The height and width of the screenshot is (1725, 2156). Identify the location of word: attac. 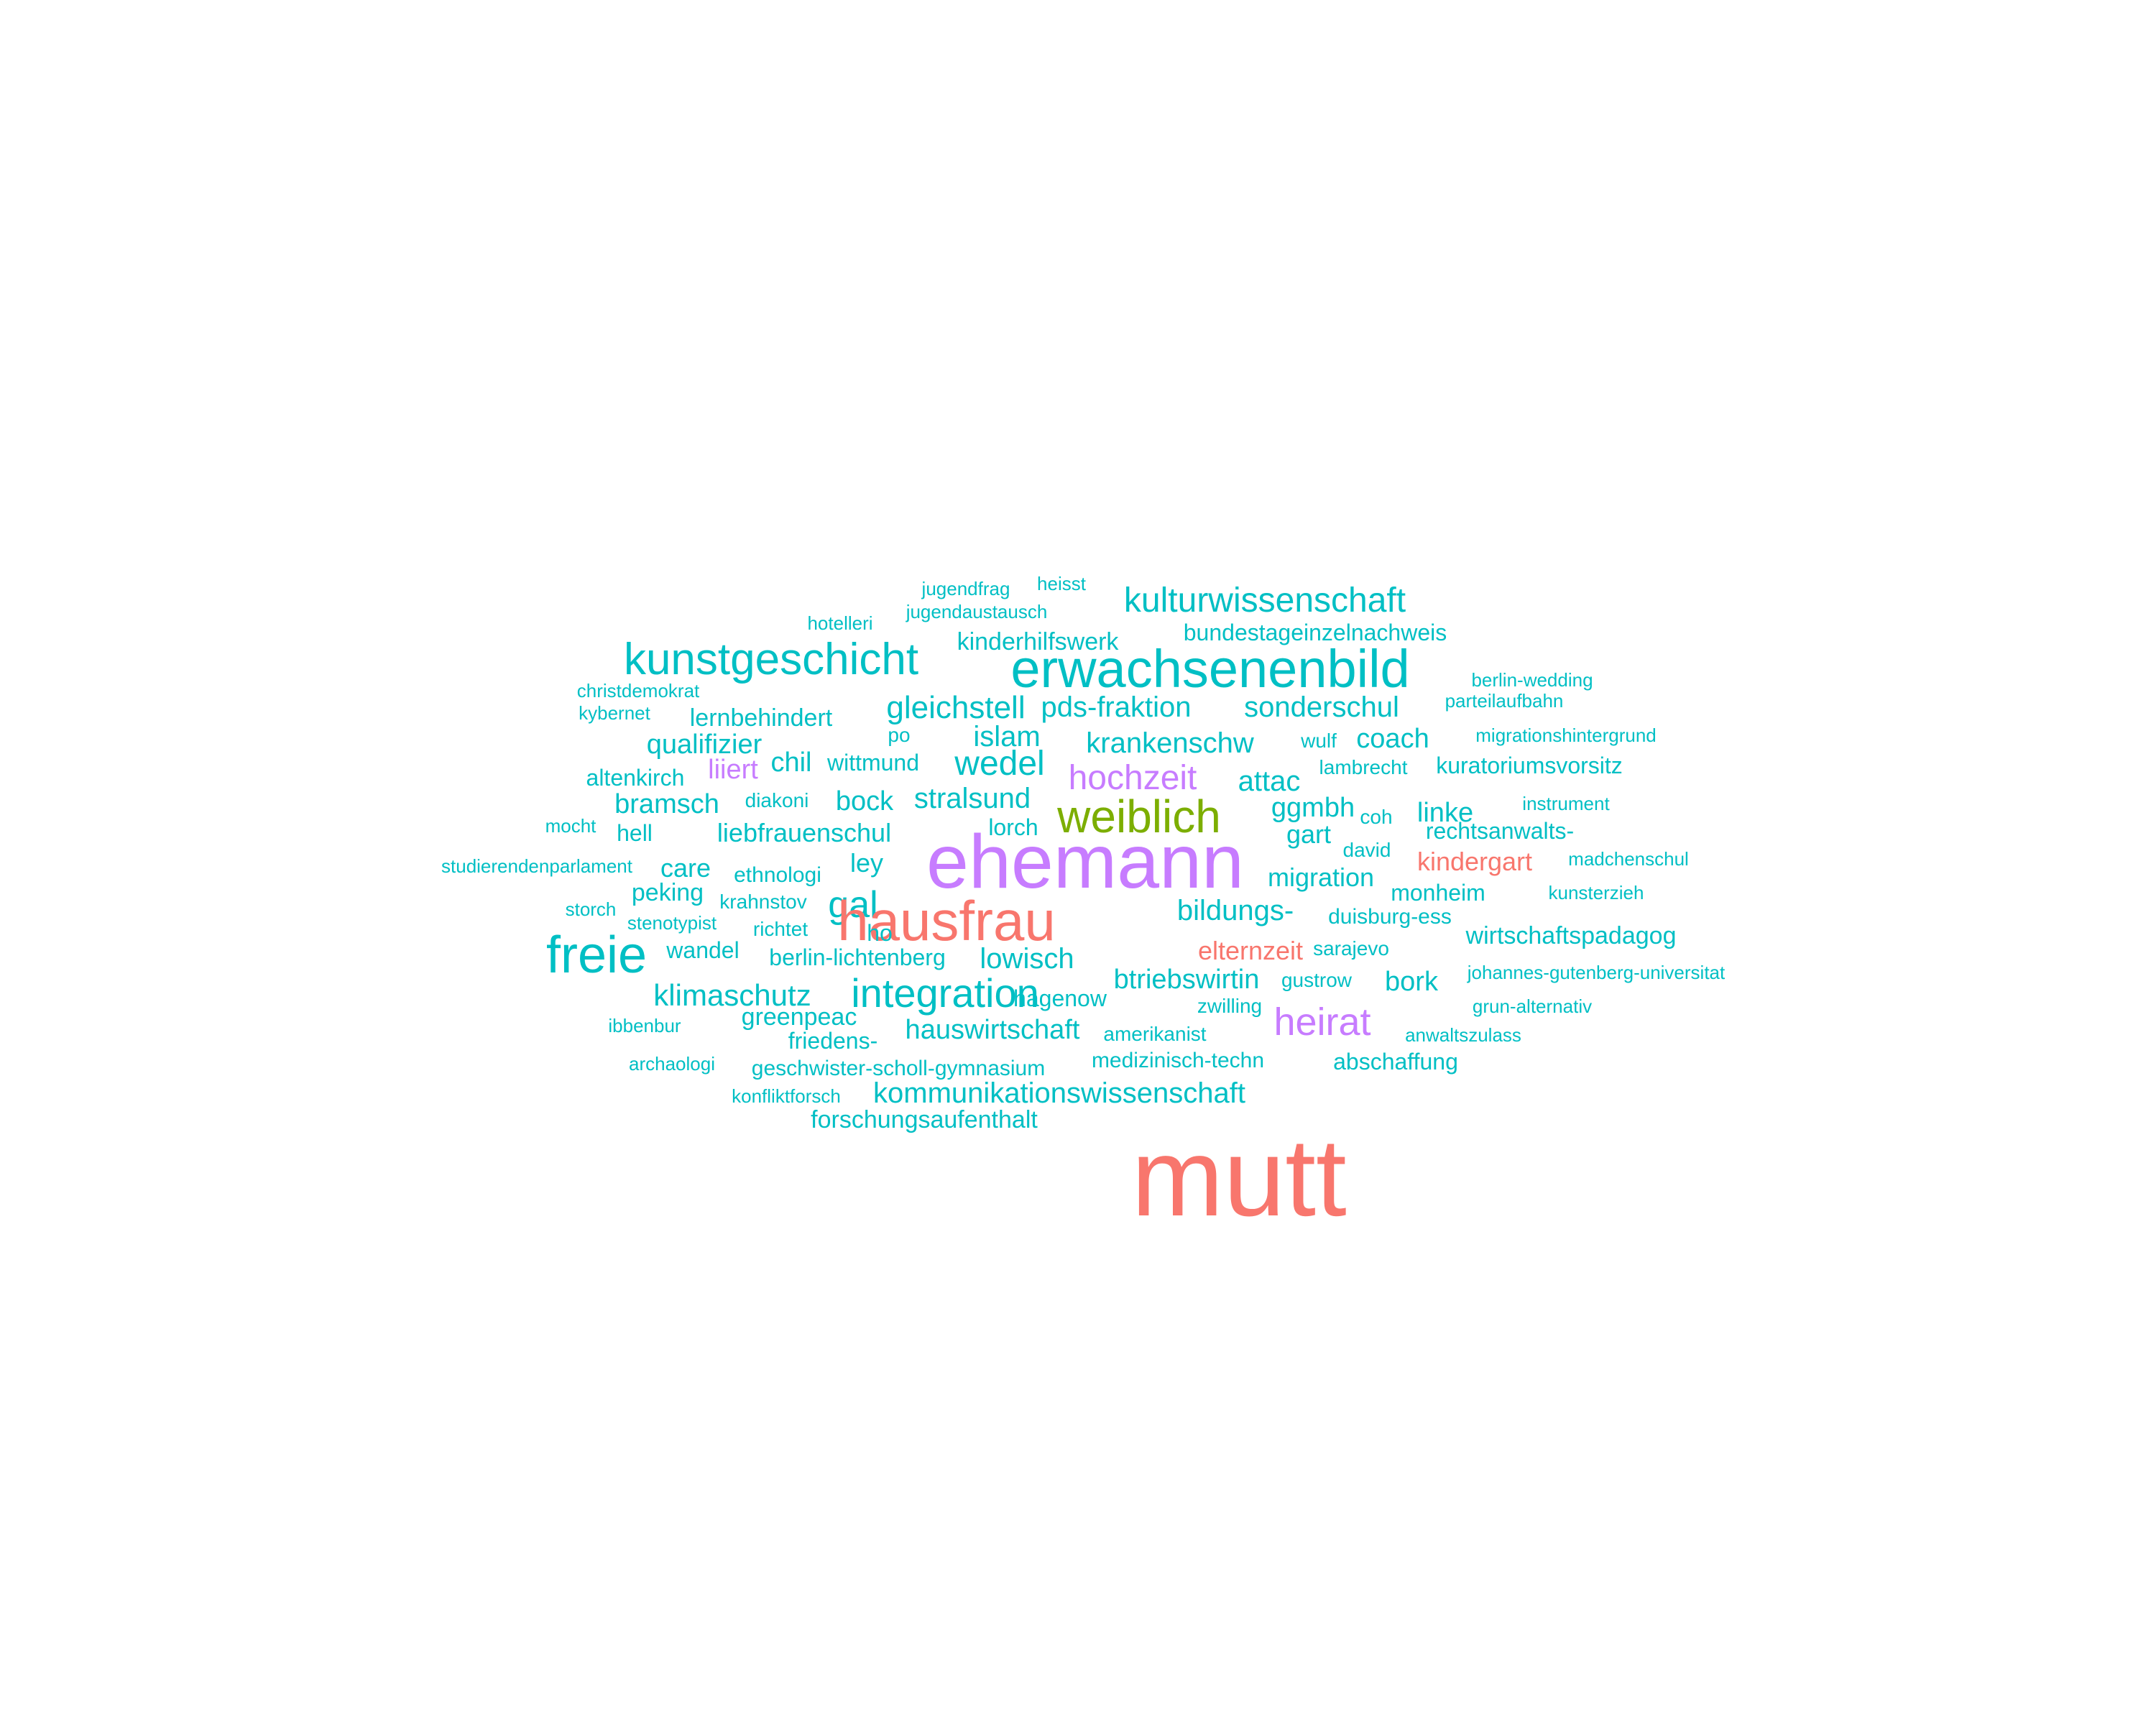
(1269, 781).